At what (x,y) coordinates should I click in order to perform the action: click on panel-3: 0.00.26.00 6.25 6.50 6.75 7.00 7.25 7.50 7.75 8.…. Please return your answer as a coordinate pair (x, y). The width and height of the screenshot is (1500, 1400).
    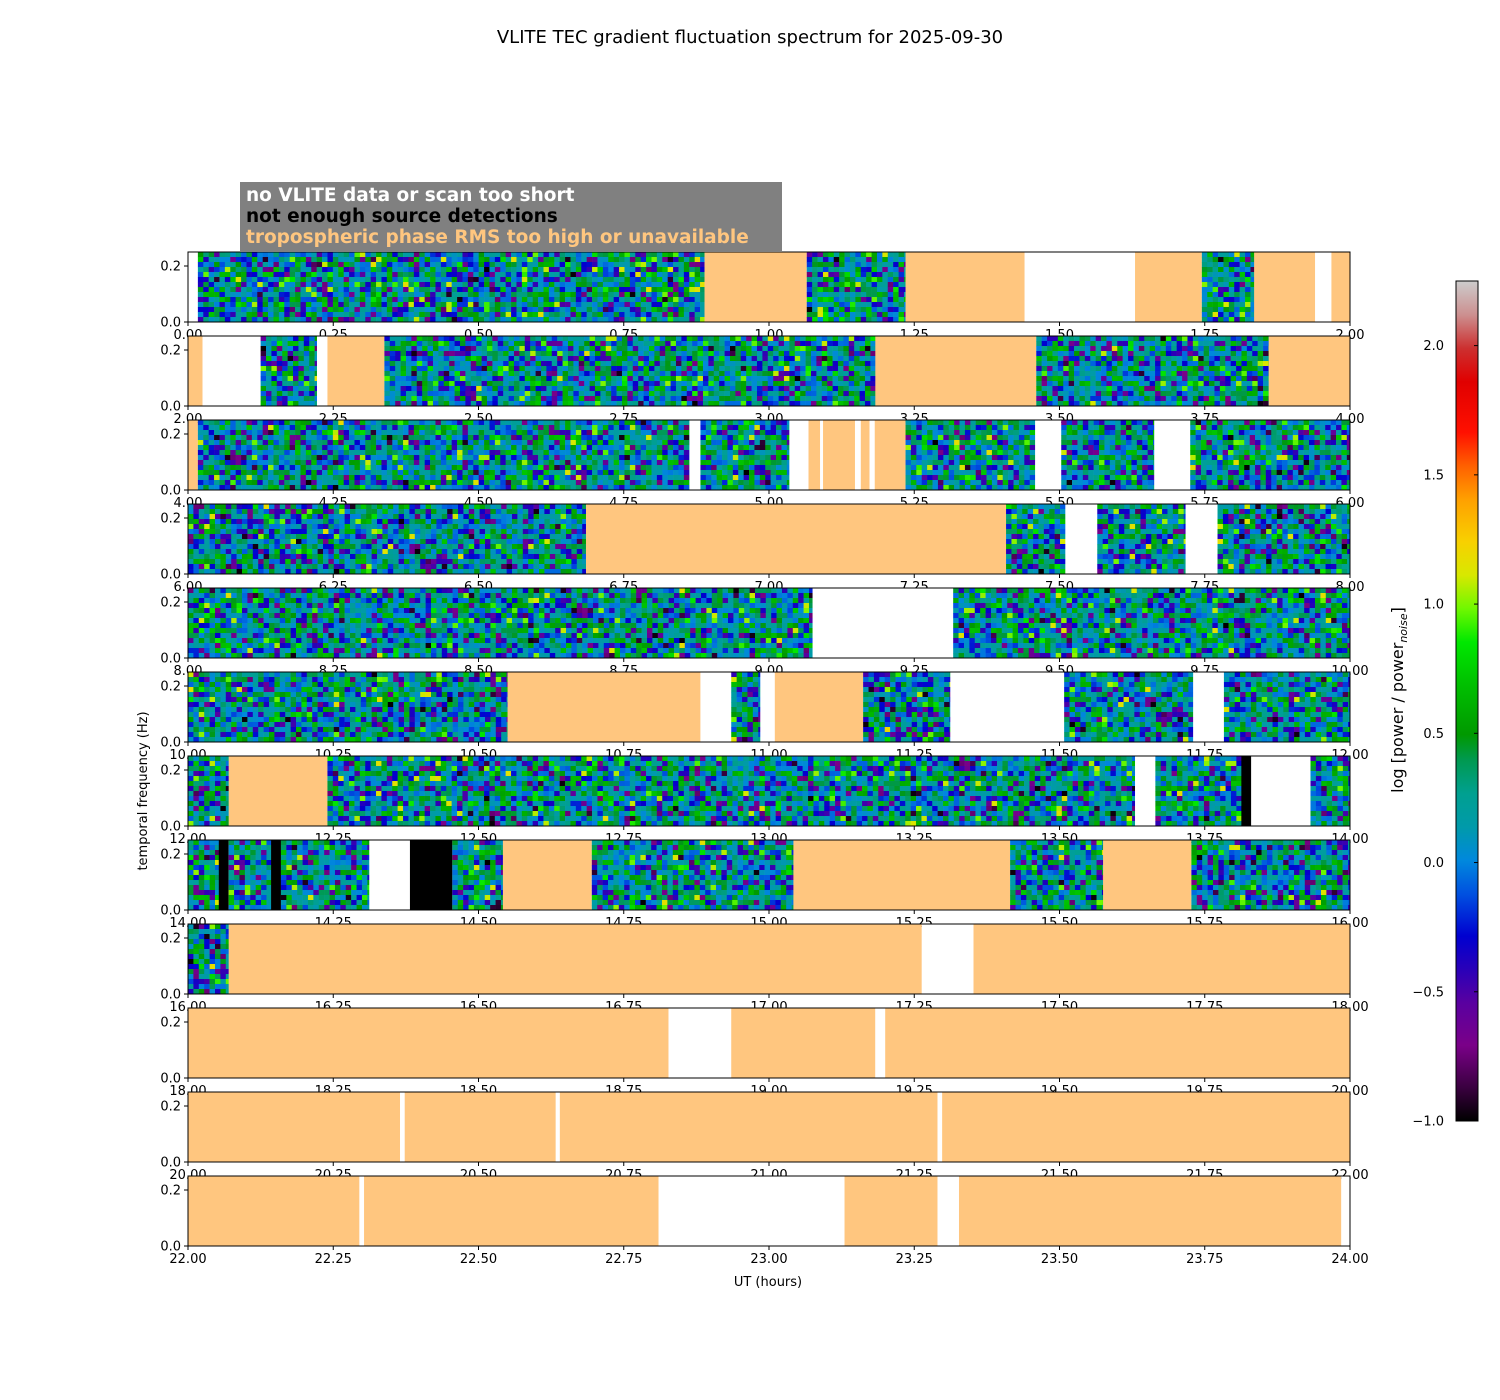
    Looking at the image, I should click on (762, 549).